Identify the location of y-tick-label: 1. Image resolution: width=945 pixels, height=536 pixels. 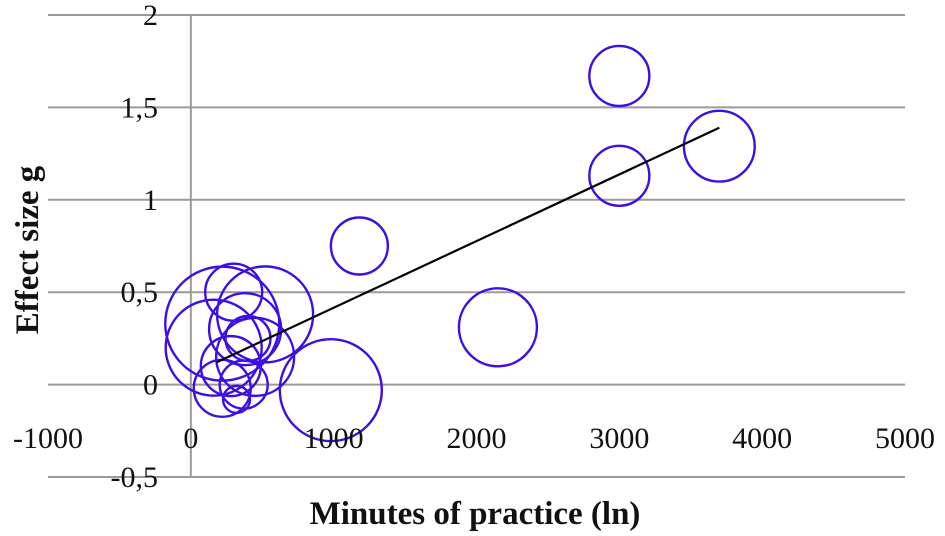
(150, 200).